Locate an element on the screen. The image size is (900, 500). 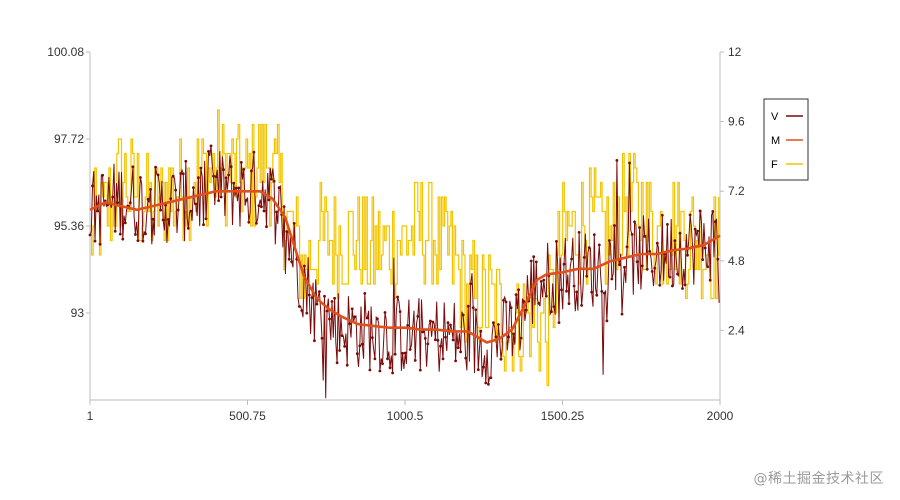
watermark: @稀土掘金技术社区 is located at coordinates (818, 479).